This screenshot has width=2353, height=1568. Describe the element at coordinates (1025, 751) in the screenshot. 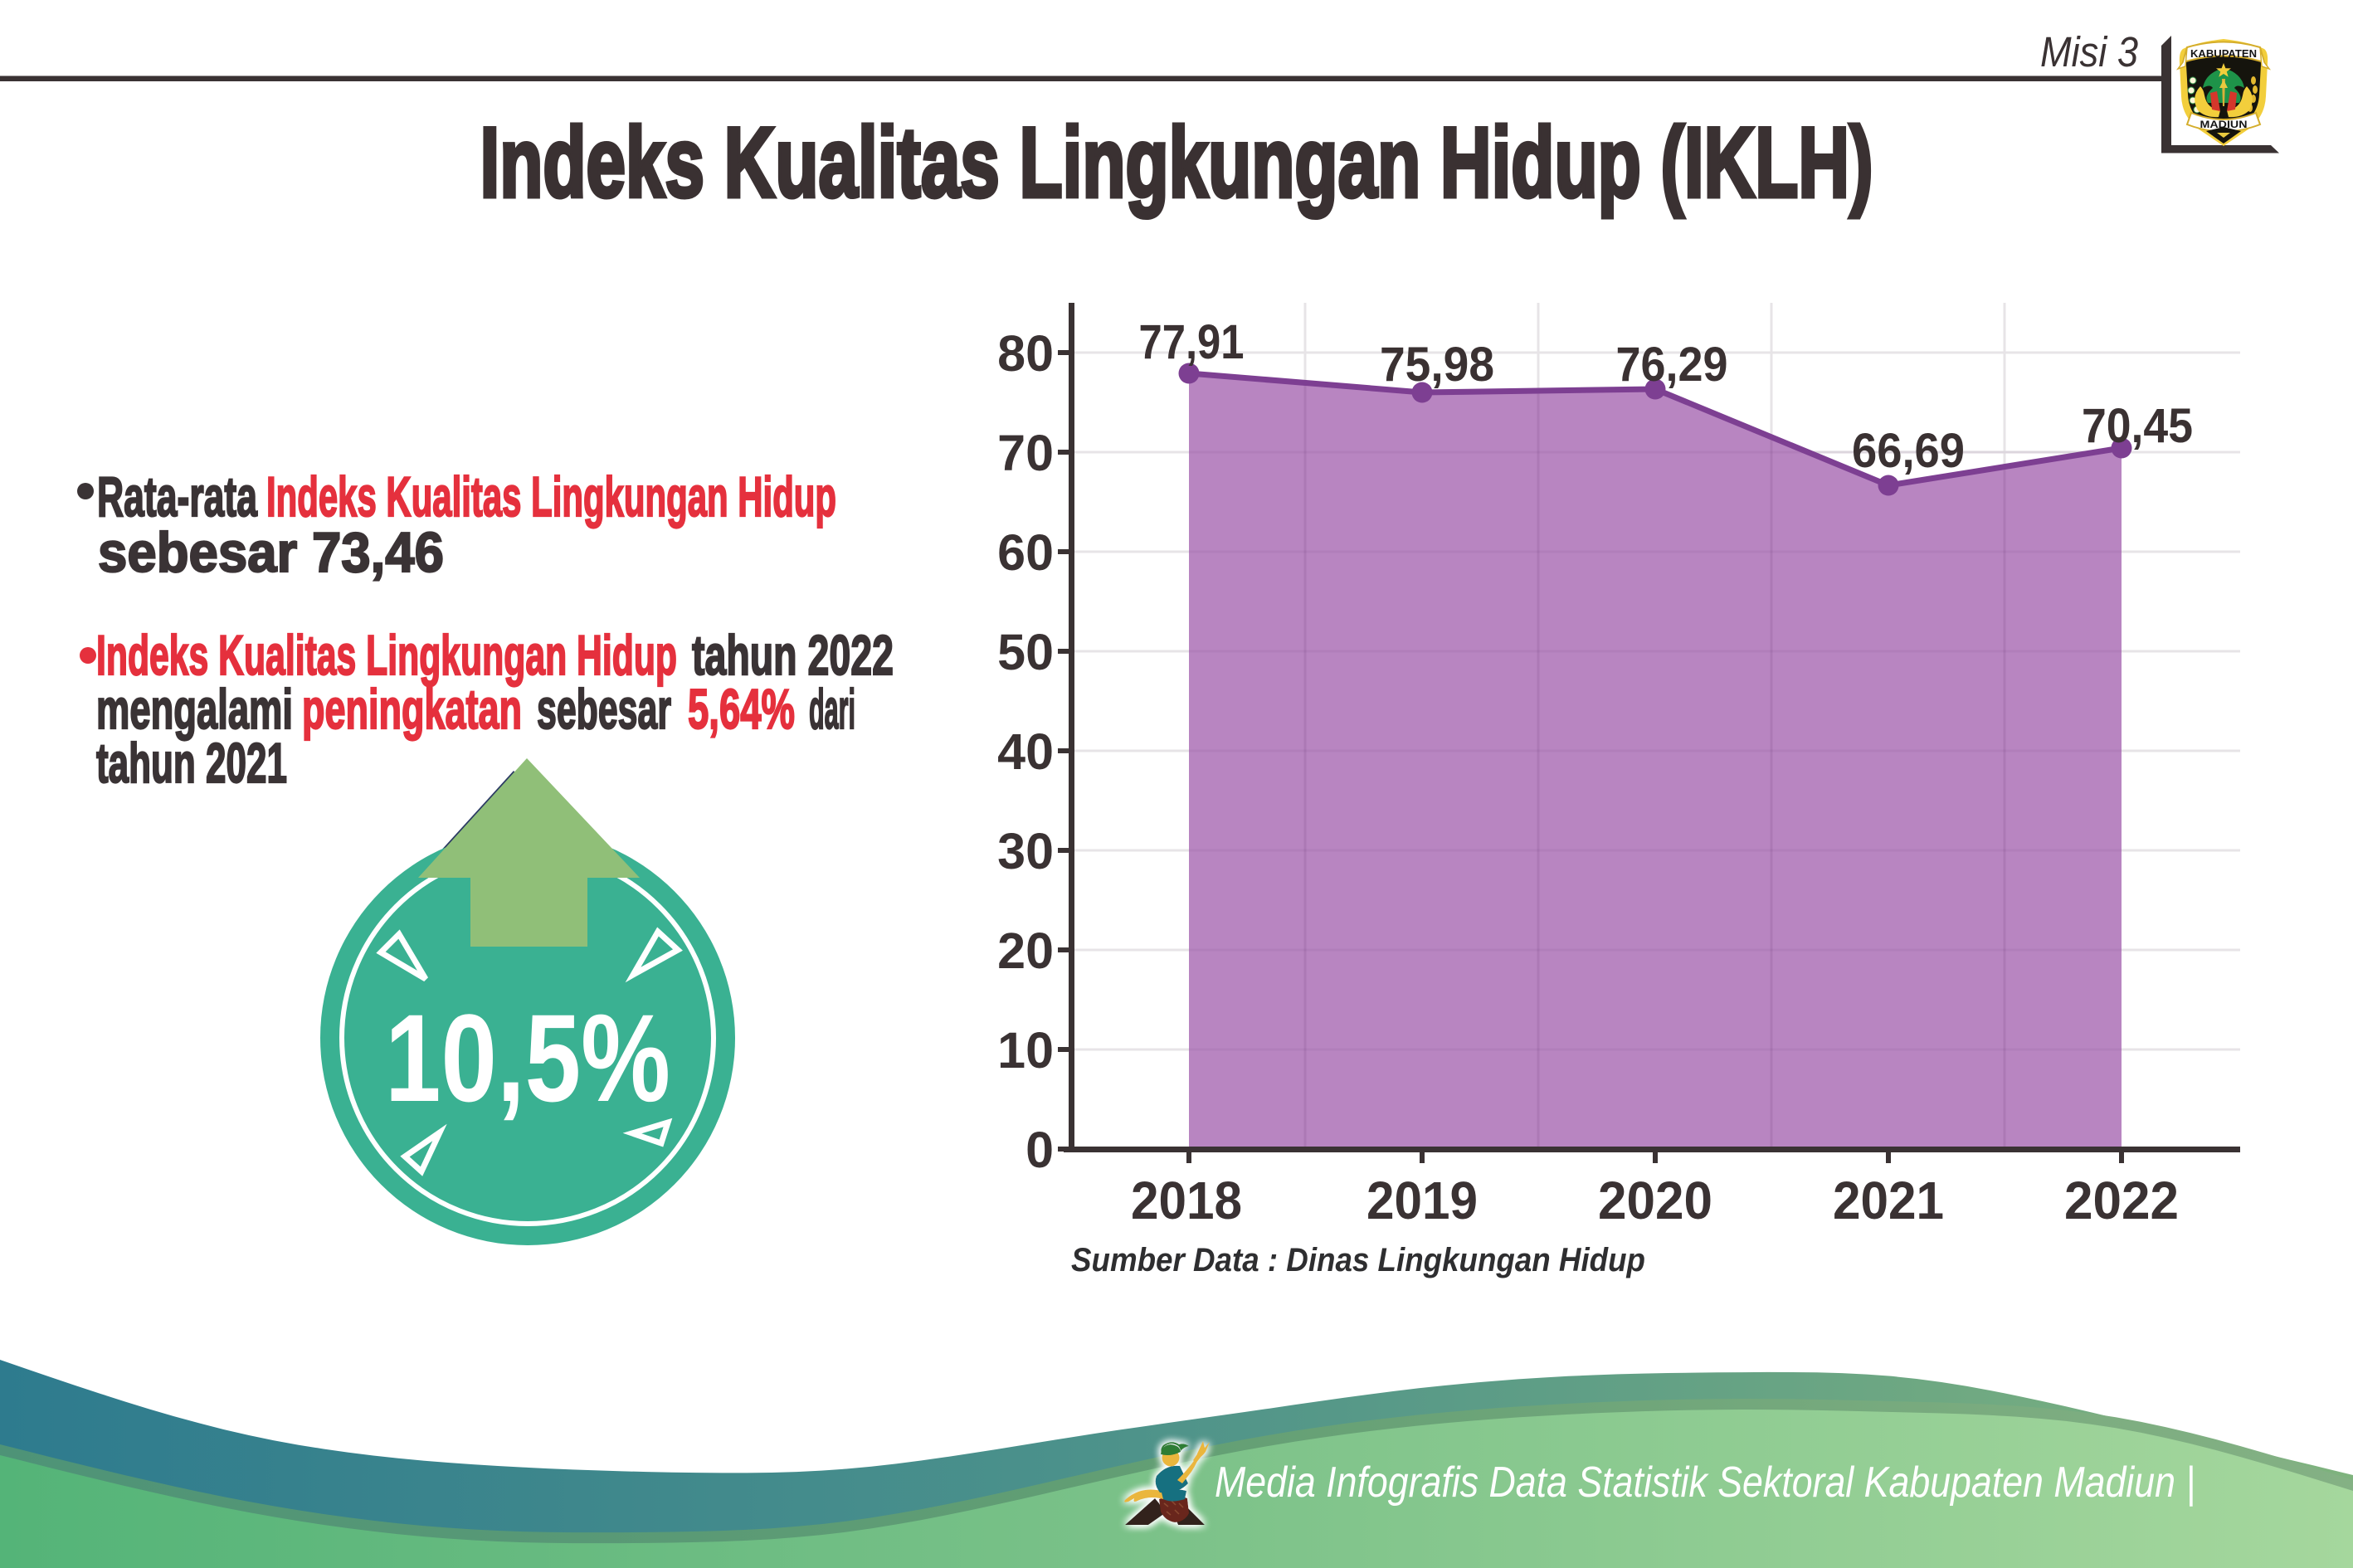

I see `svg-text: 40` at that location.